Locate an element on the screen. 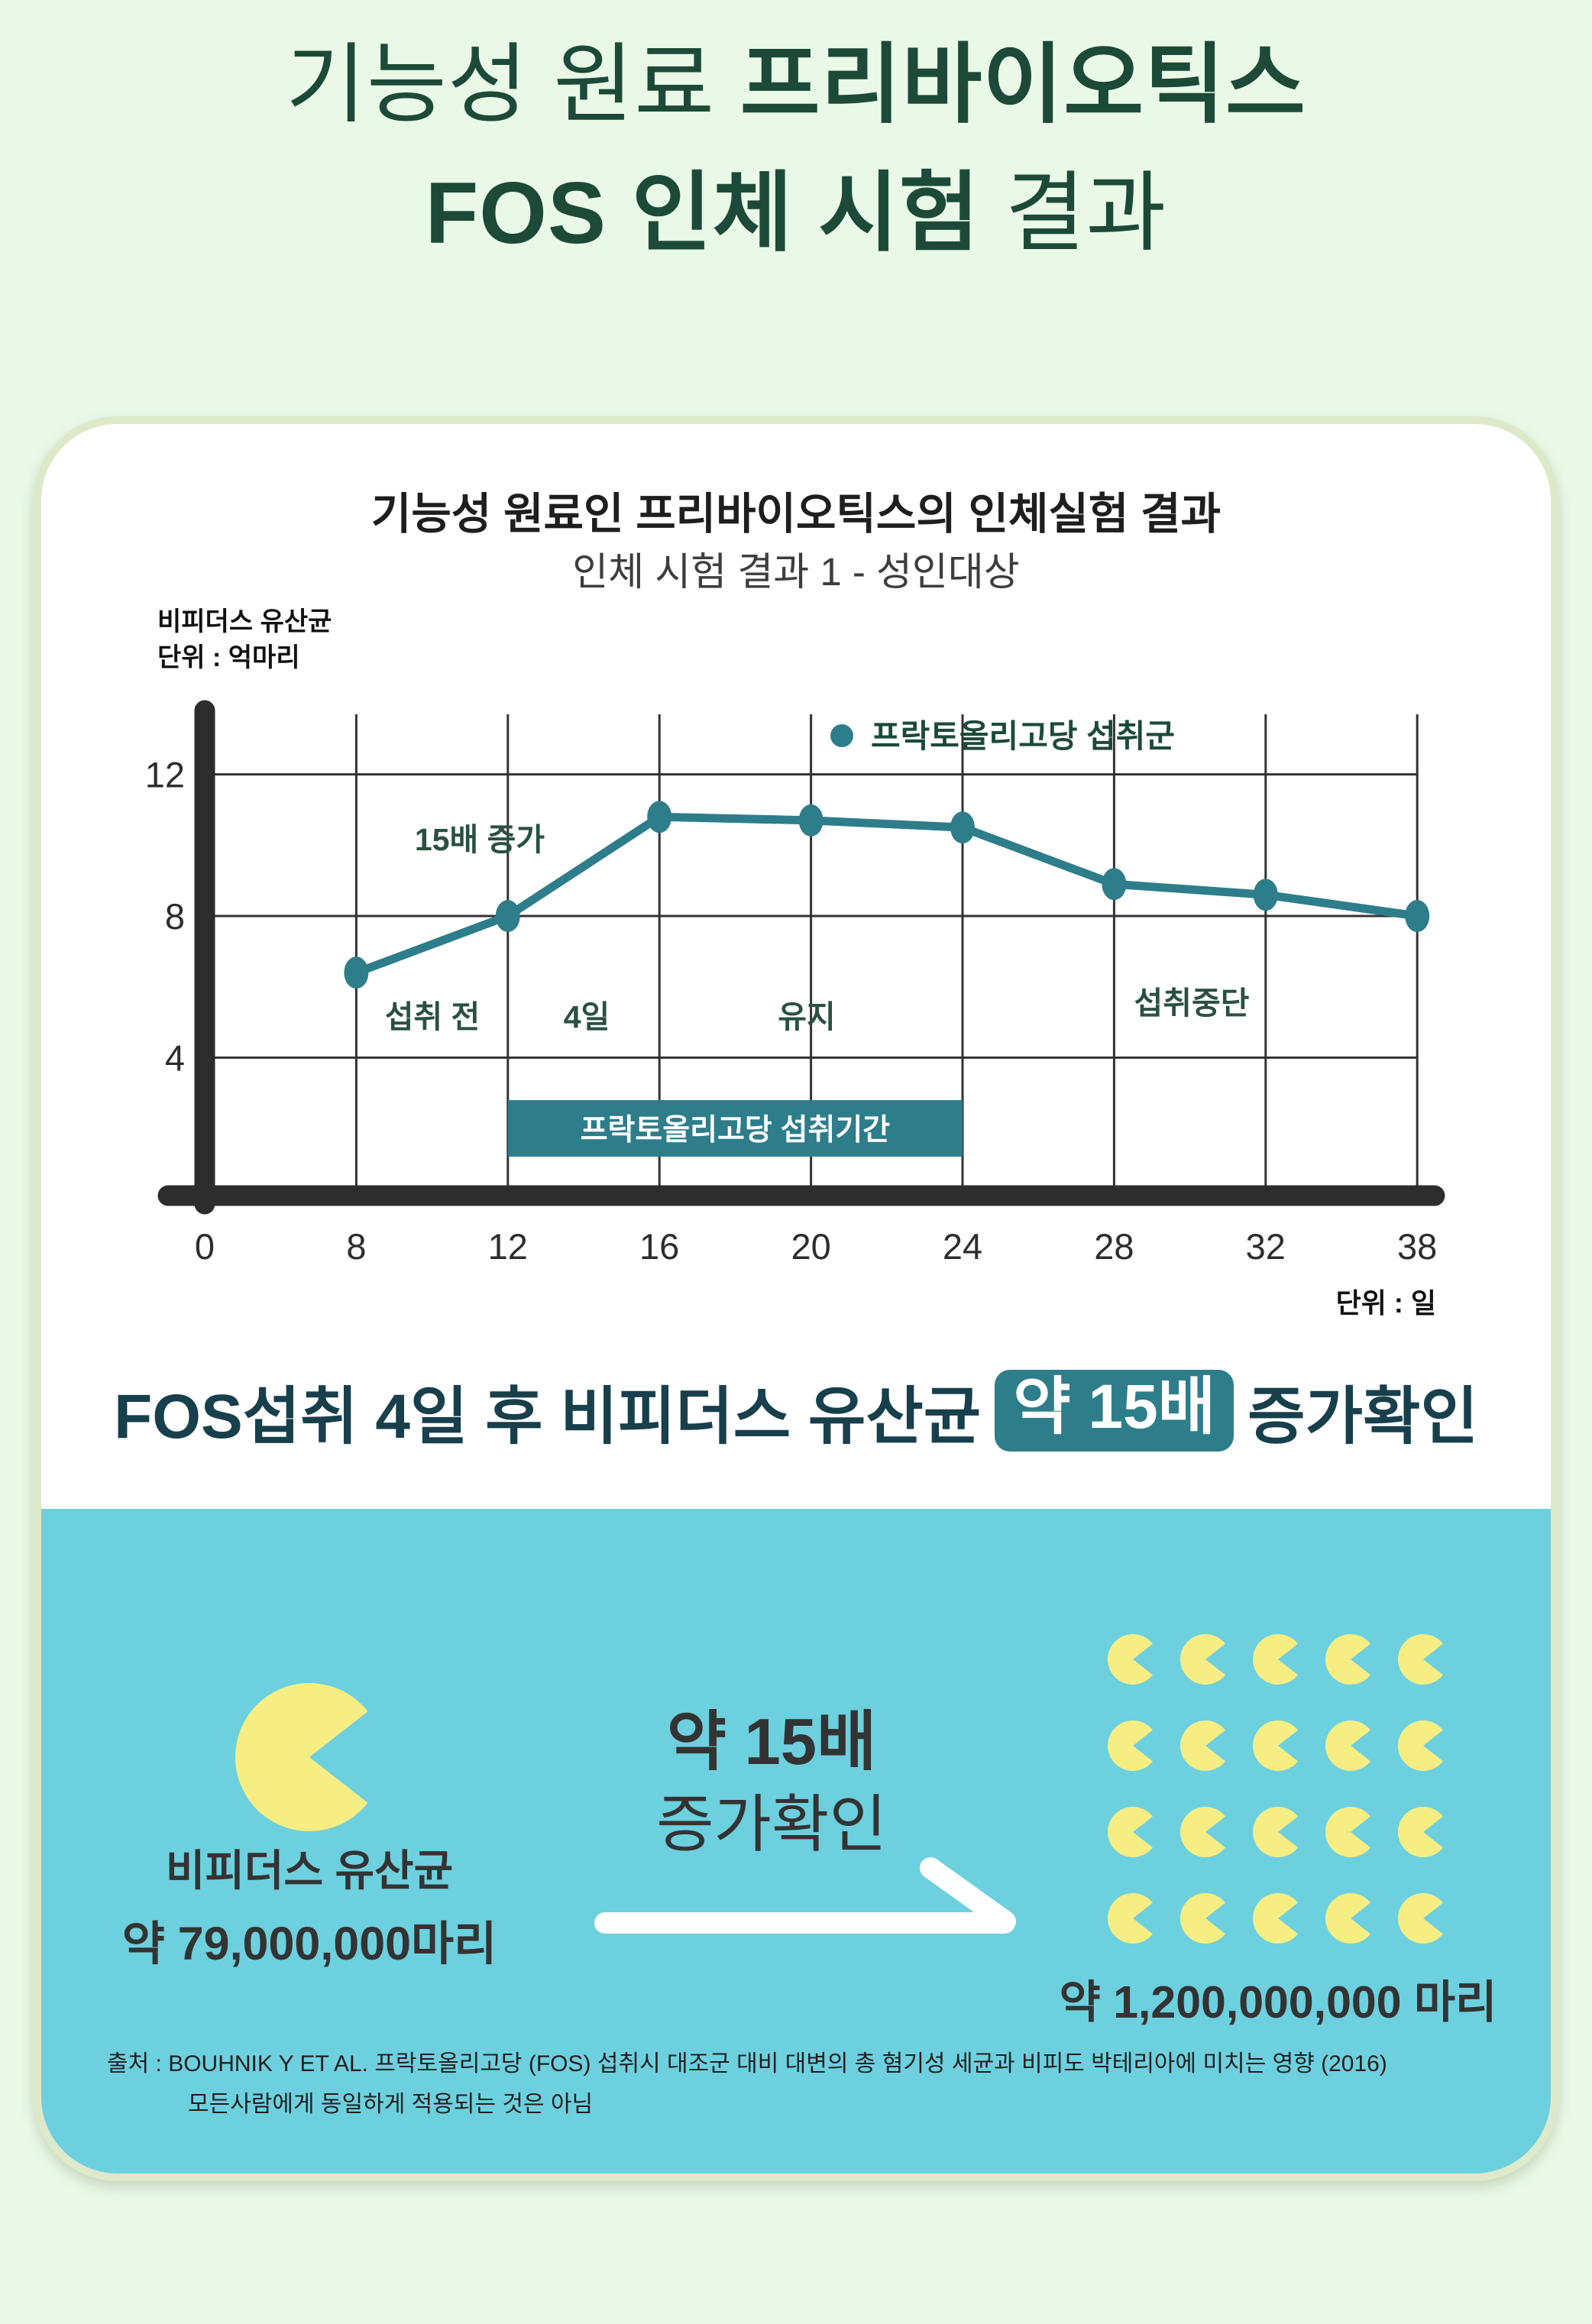 The width and height of the screenshot is (1592, 2324). svg-text: 20 is located at coordinates (811, 1246).